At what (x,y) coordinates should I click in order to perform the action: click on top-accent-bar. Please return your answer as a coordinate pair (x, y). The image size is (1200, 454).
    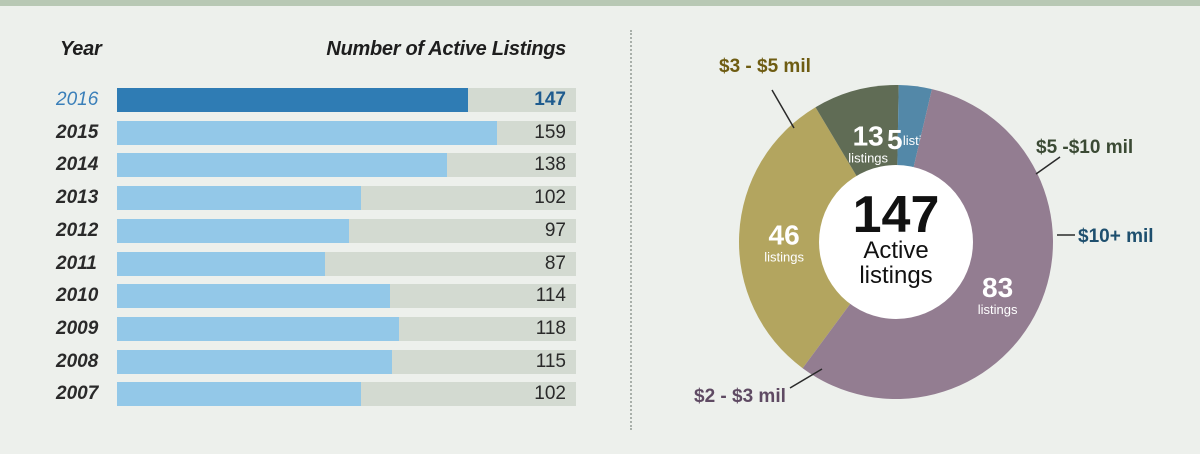
    Looking at the image, I should click on (600, 3).